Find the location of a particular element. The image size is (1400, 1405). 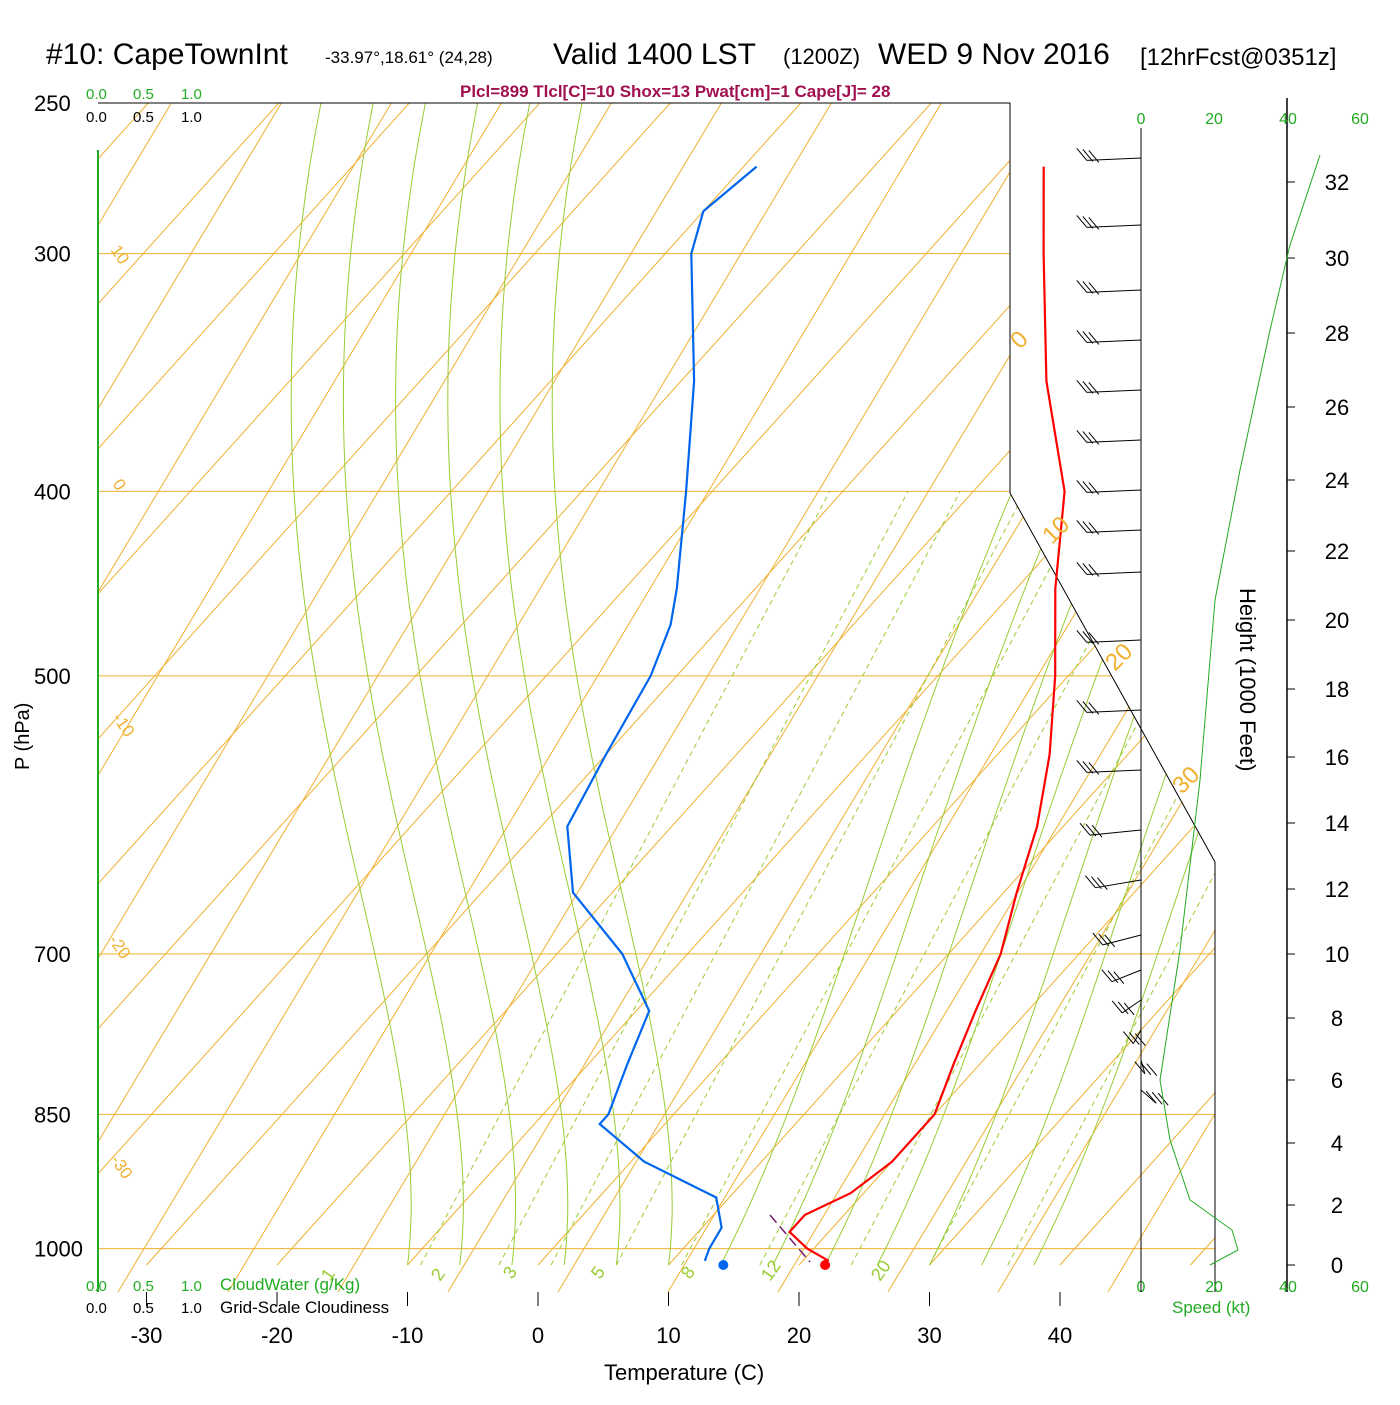

surface-dewpoint-marker is located at coordinates (723, 1265).